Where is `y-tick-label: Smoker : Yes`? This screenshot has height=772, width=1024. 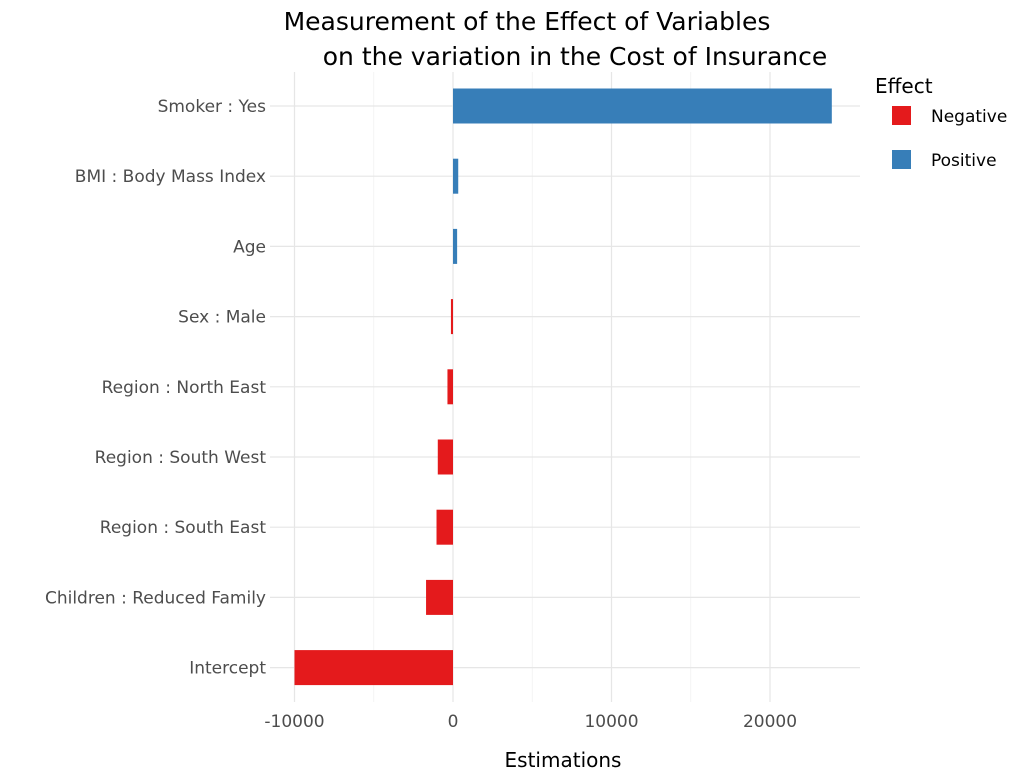 y-tick-label: Smoker : Yes is located at coordinates (212, 107).